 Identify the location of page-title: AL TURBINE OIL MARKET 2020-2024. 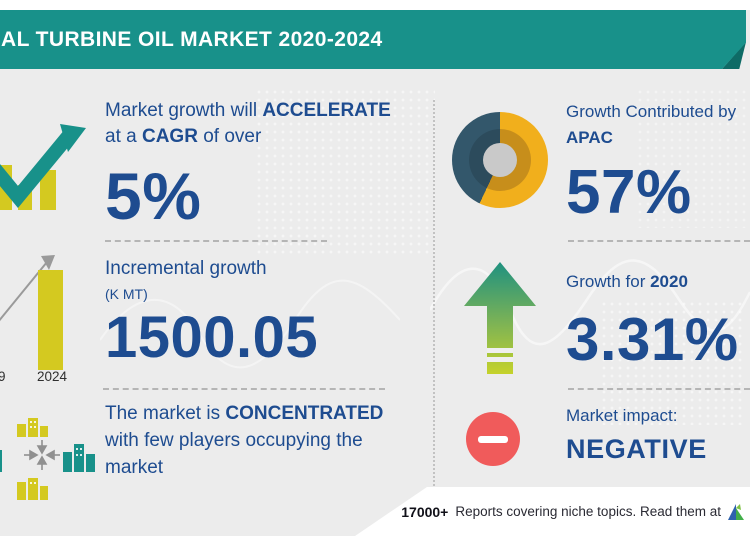
(192, 39).